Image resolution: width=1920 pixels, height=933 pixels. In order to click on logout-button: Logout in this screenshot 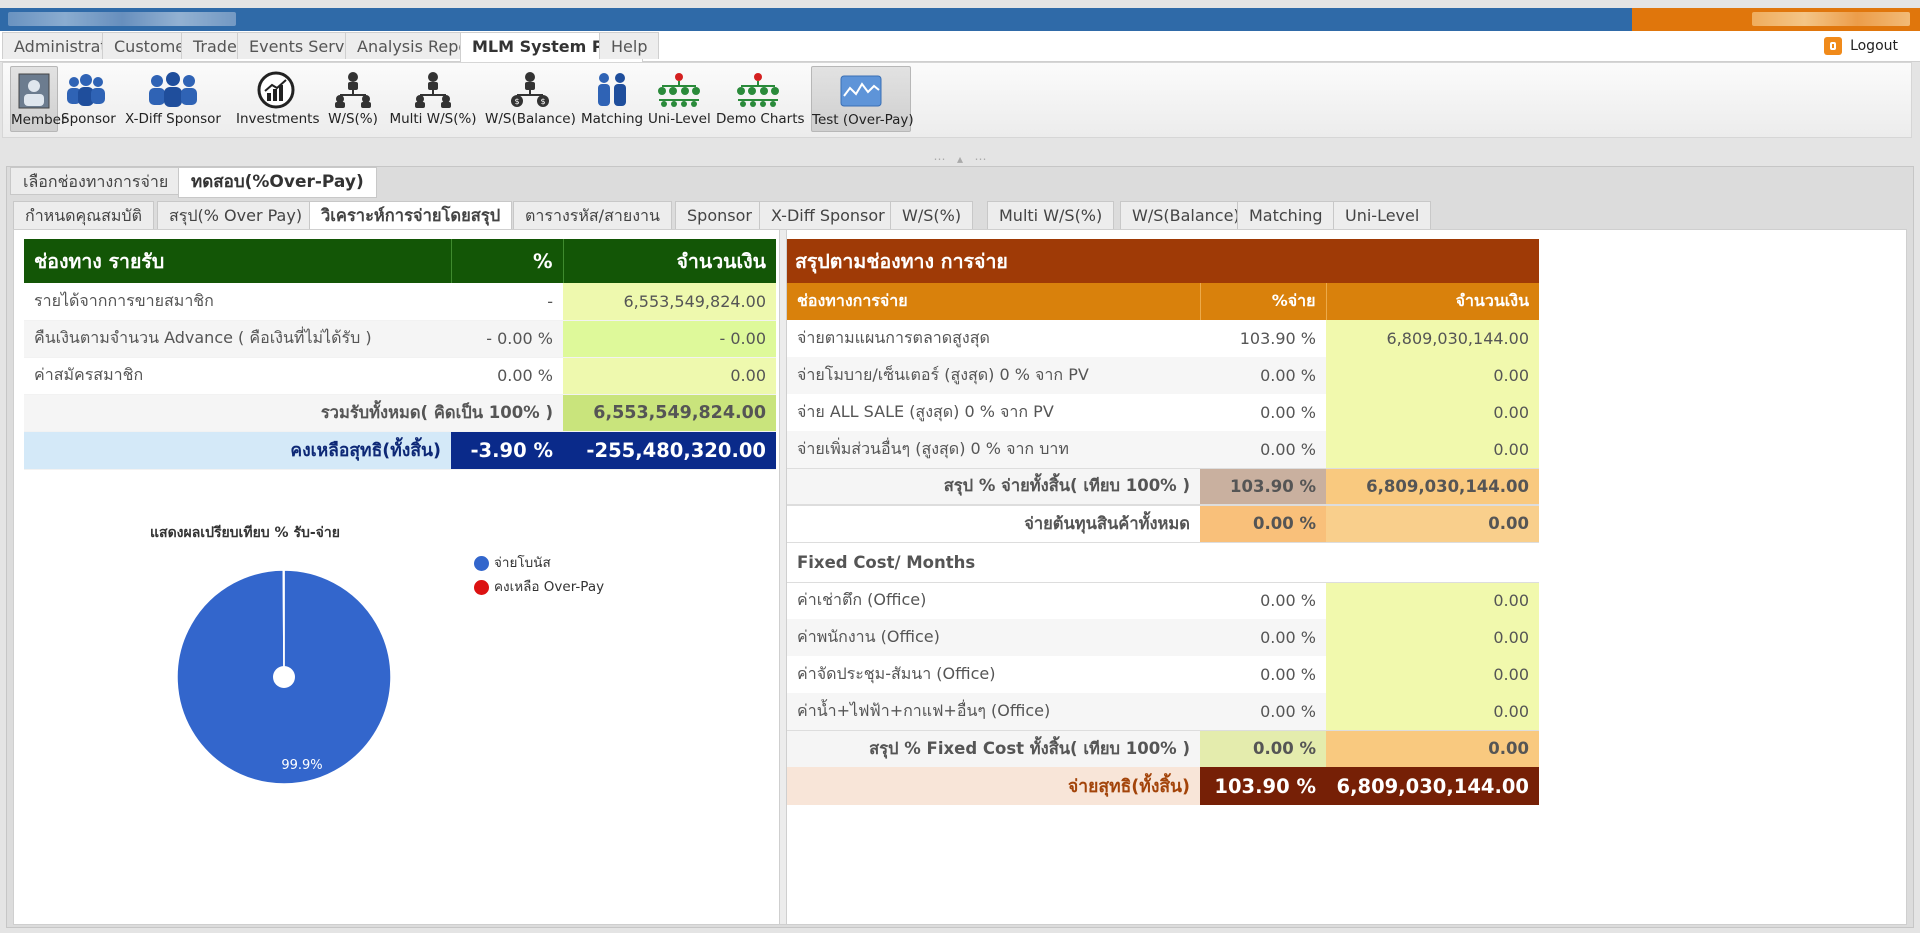, I will do `click(1861, 46)`.